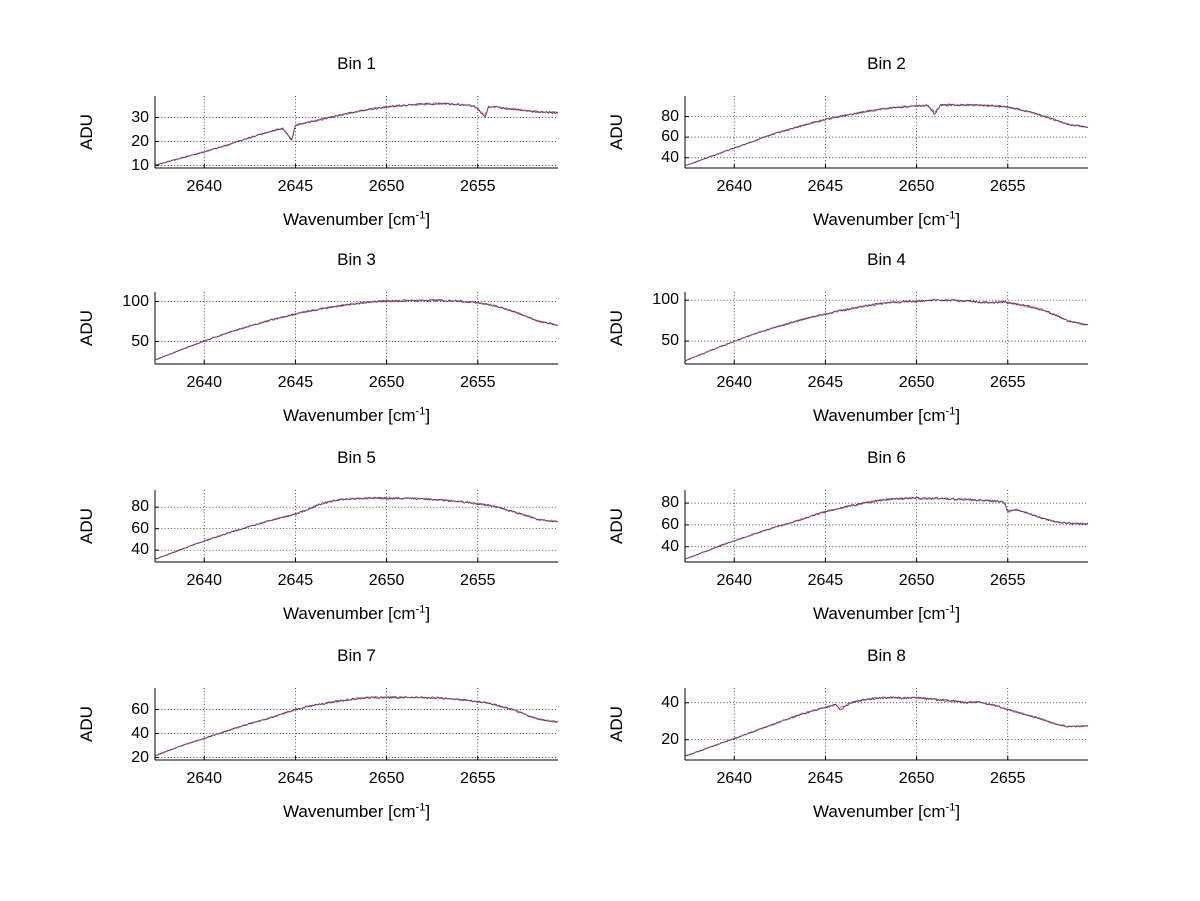  Describe the element at coordinates (140, 165) in the screenshot. I see `y-tick-label: 10` at that location.